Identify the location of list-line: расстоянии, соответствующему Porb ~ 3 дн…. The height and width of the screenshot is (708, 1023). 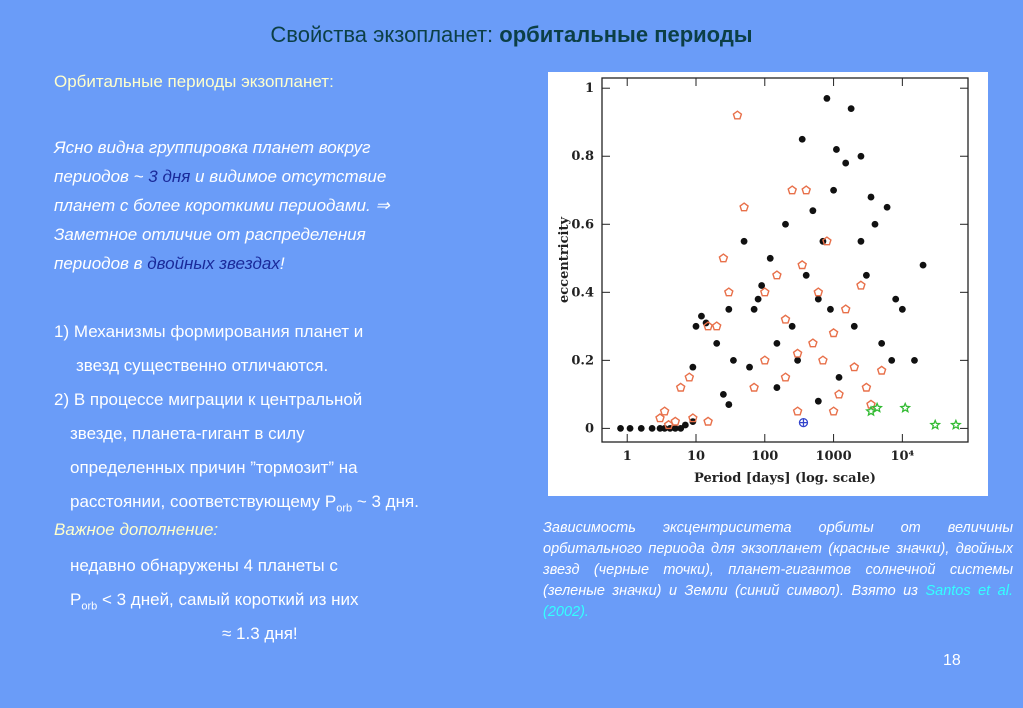
(244, 503).